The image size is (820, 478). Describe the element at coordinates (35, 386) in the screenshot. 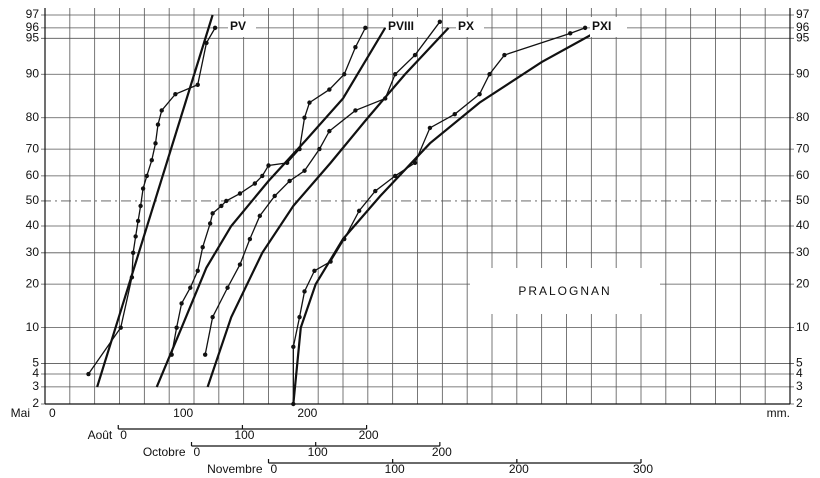

I see `y-tick-label: 3` at that location.